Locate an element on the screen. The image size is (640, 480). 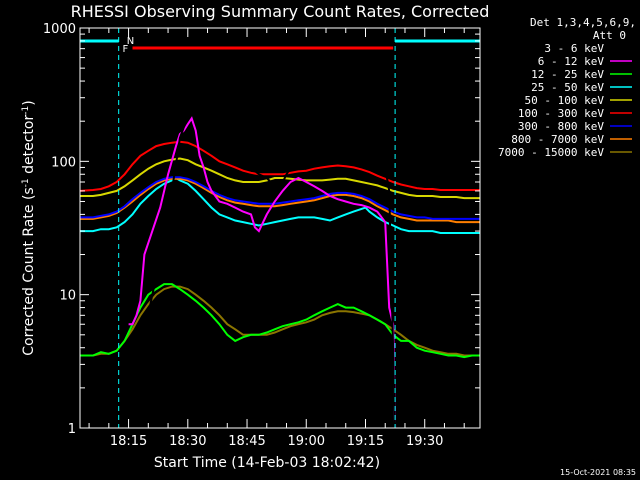
x-tick-label: 18:15 is located at coordinates (128, 441).